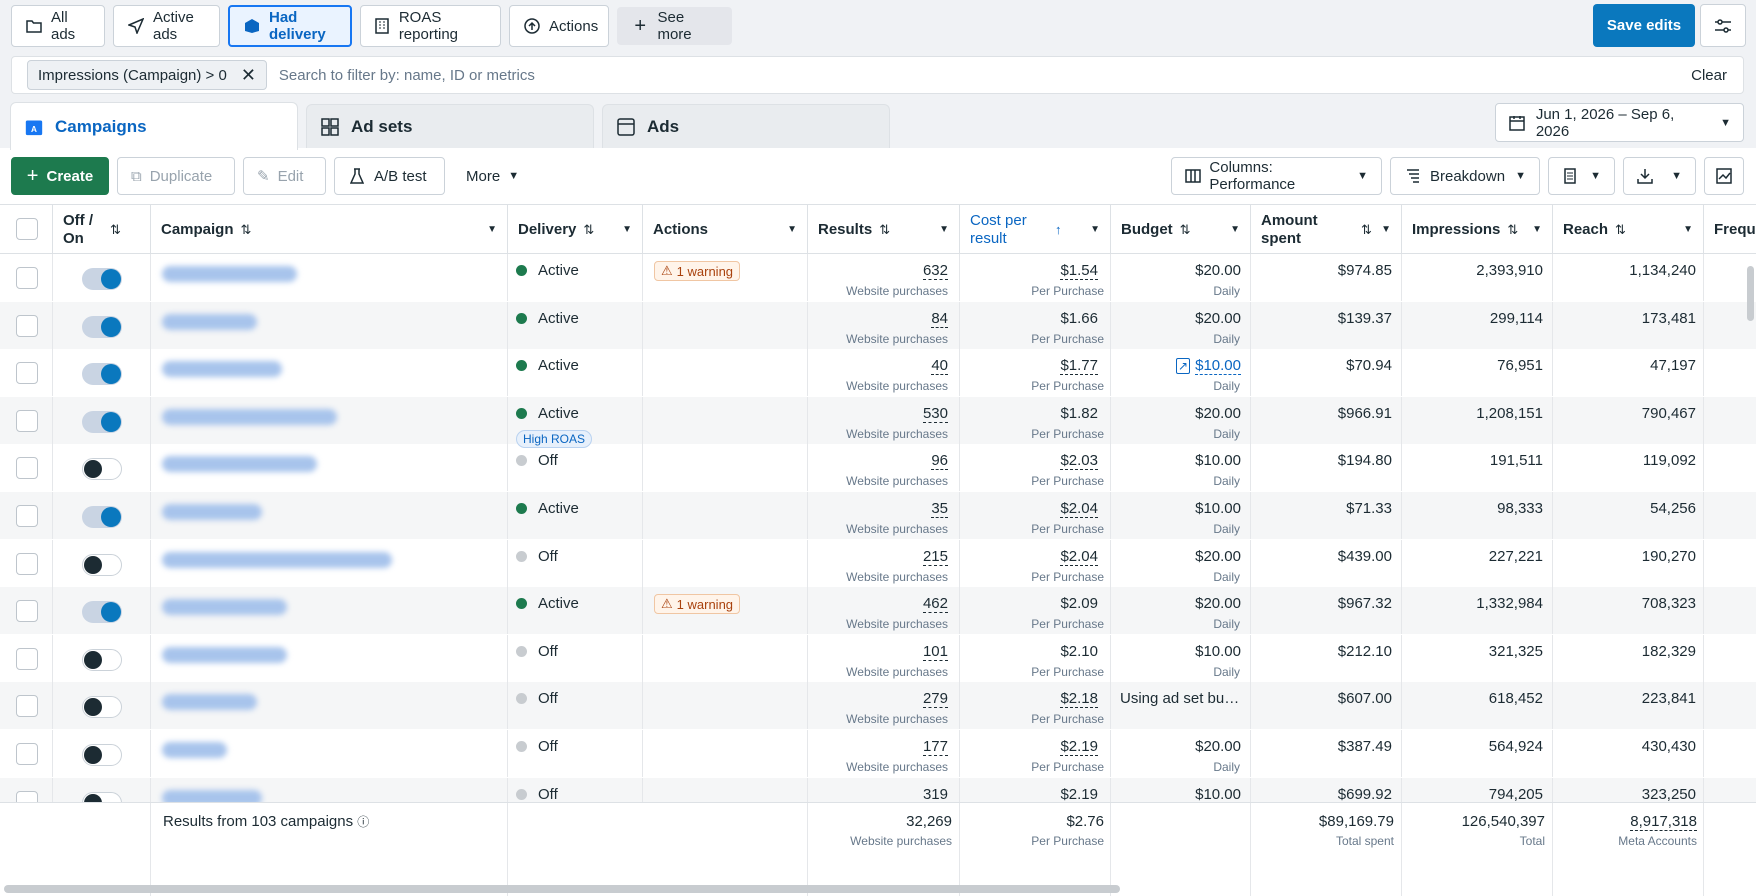 The image size is (1756, 896). I want to click on results-value: 35, so click(939, 509).